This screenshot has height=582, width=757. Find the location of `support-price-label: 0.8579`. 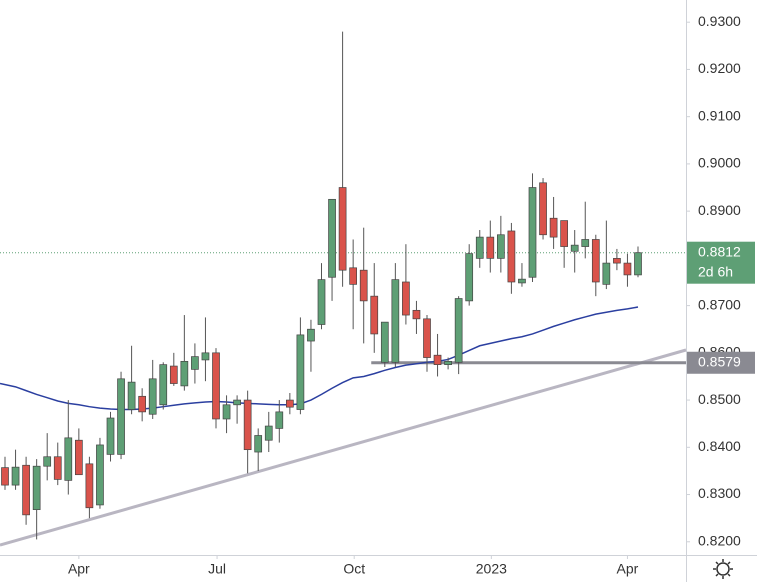

support-price-label: 0.8579 is located at coordinates (719, 361).